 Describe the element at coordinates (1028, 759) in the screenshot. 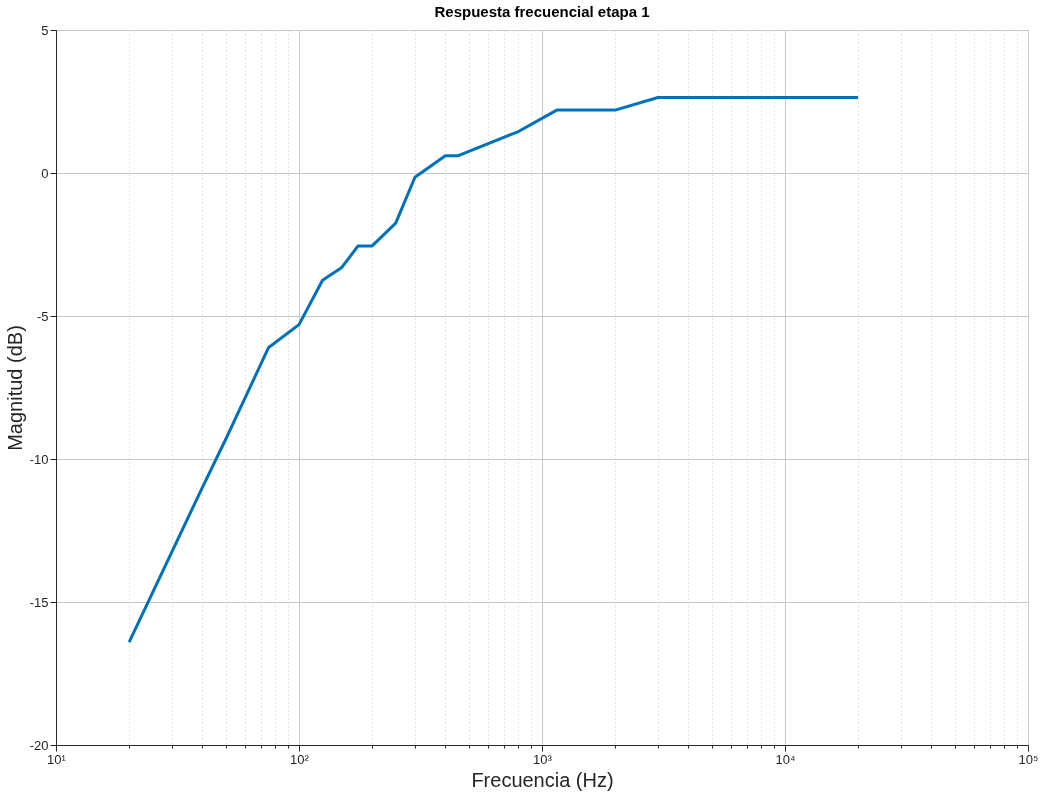

I see `x-tick-label: 10⁵` at that location.